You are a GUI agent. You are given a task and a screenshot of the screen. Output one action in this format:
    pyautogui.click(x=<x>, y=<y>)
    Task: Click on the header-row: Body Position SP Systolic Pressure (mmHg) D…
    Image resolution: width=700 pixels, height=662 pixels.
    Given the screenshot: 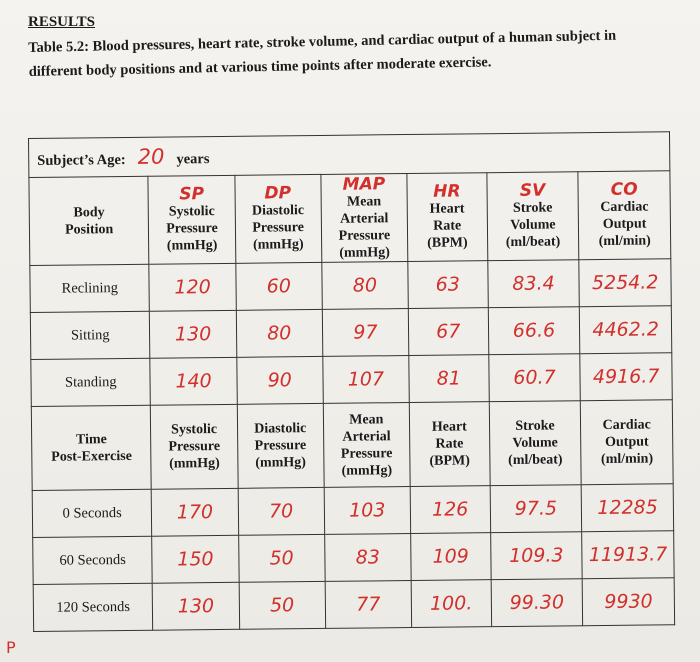 What is the action you would take?
    pyautogui.click(x=349, y=218)
    